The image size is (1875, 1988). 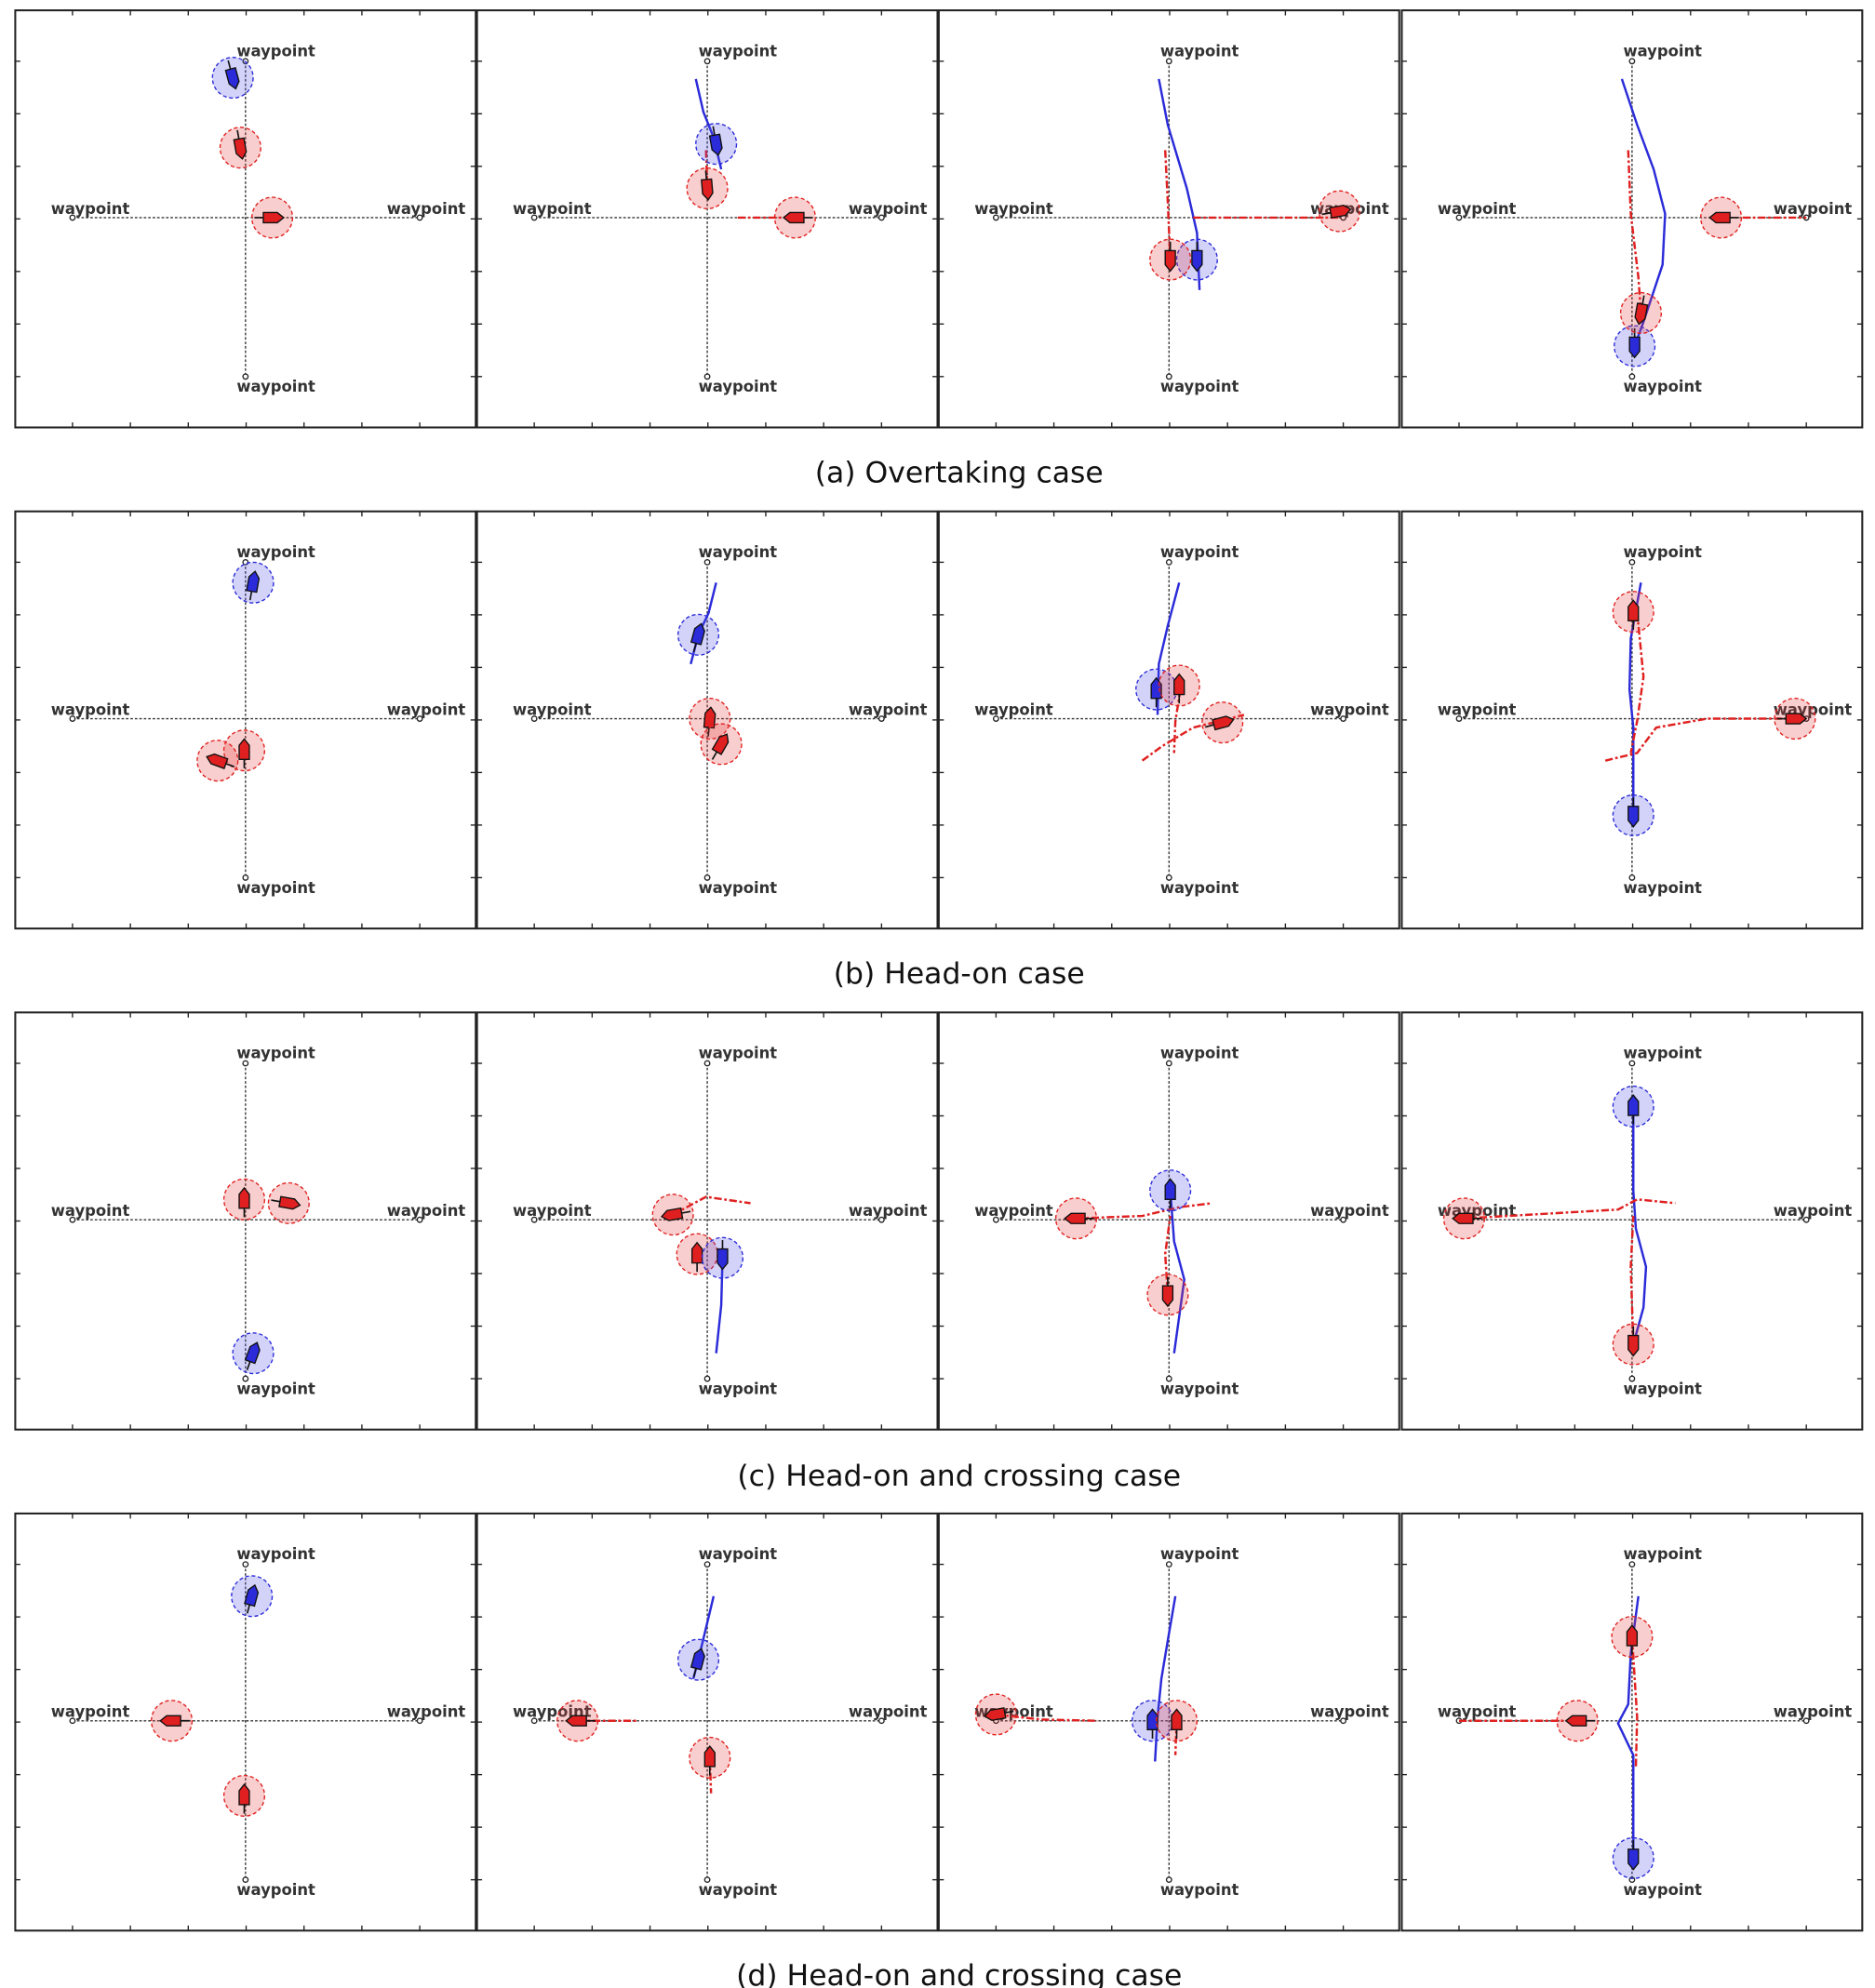 What do you see at coordinates (959, 1477) in the screenshot?
I see `caption: (c) Head-on and crossing case` at bounding box center [959, 1477].